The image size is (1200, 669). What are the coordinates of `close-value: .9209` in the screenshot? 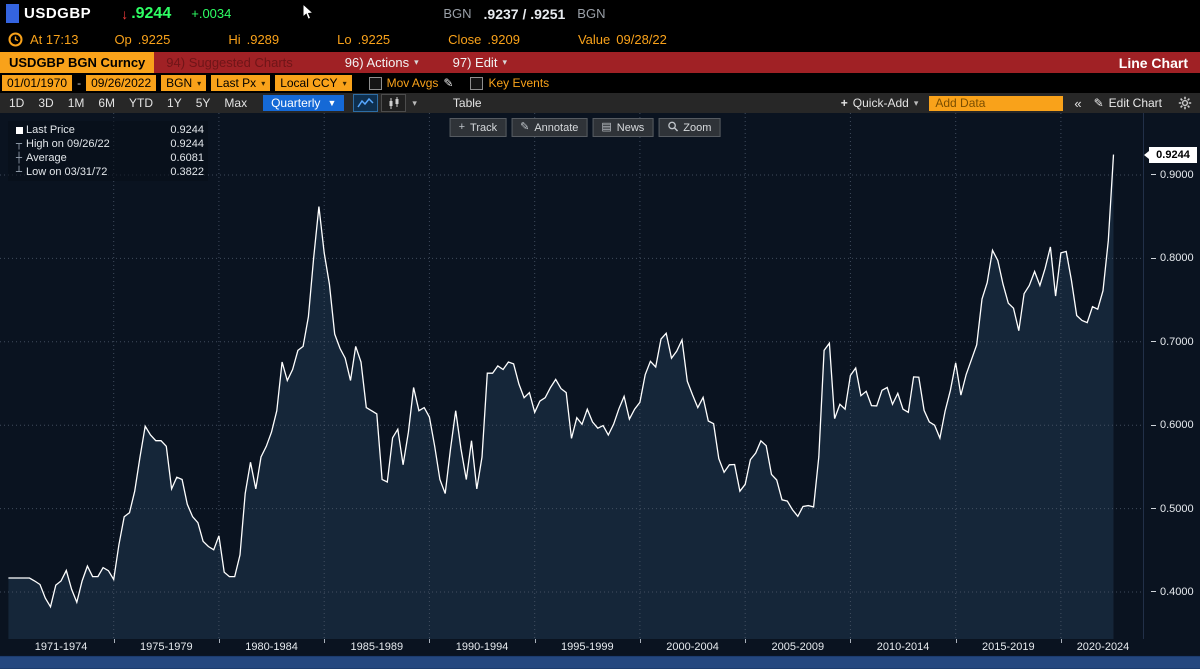 It's located at (503, 39).